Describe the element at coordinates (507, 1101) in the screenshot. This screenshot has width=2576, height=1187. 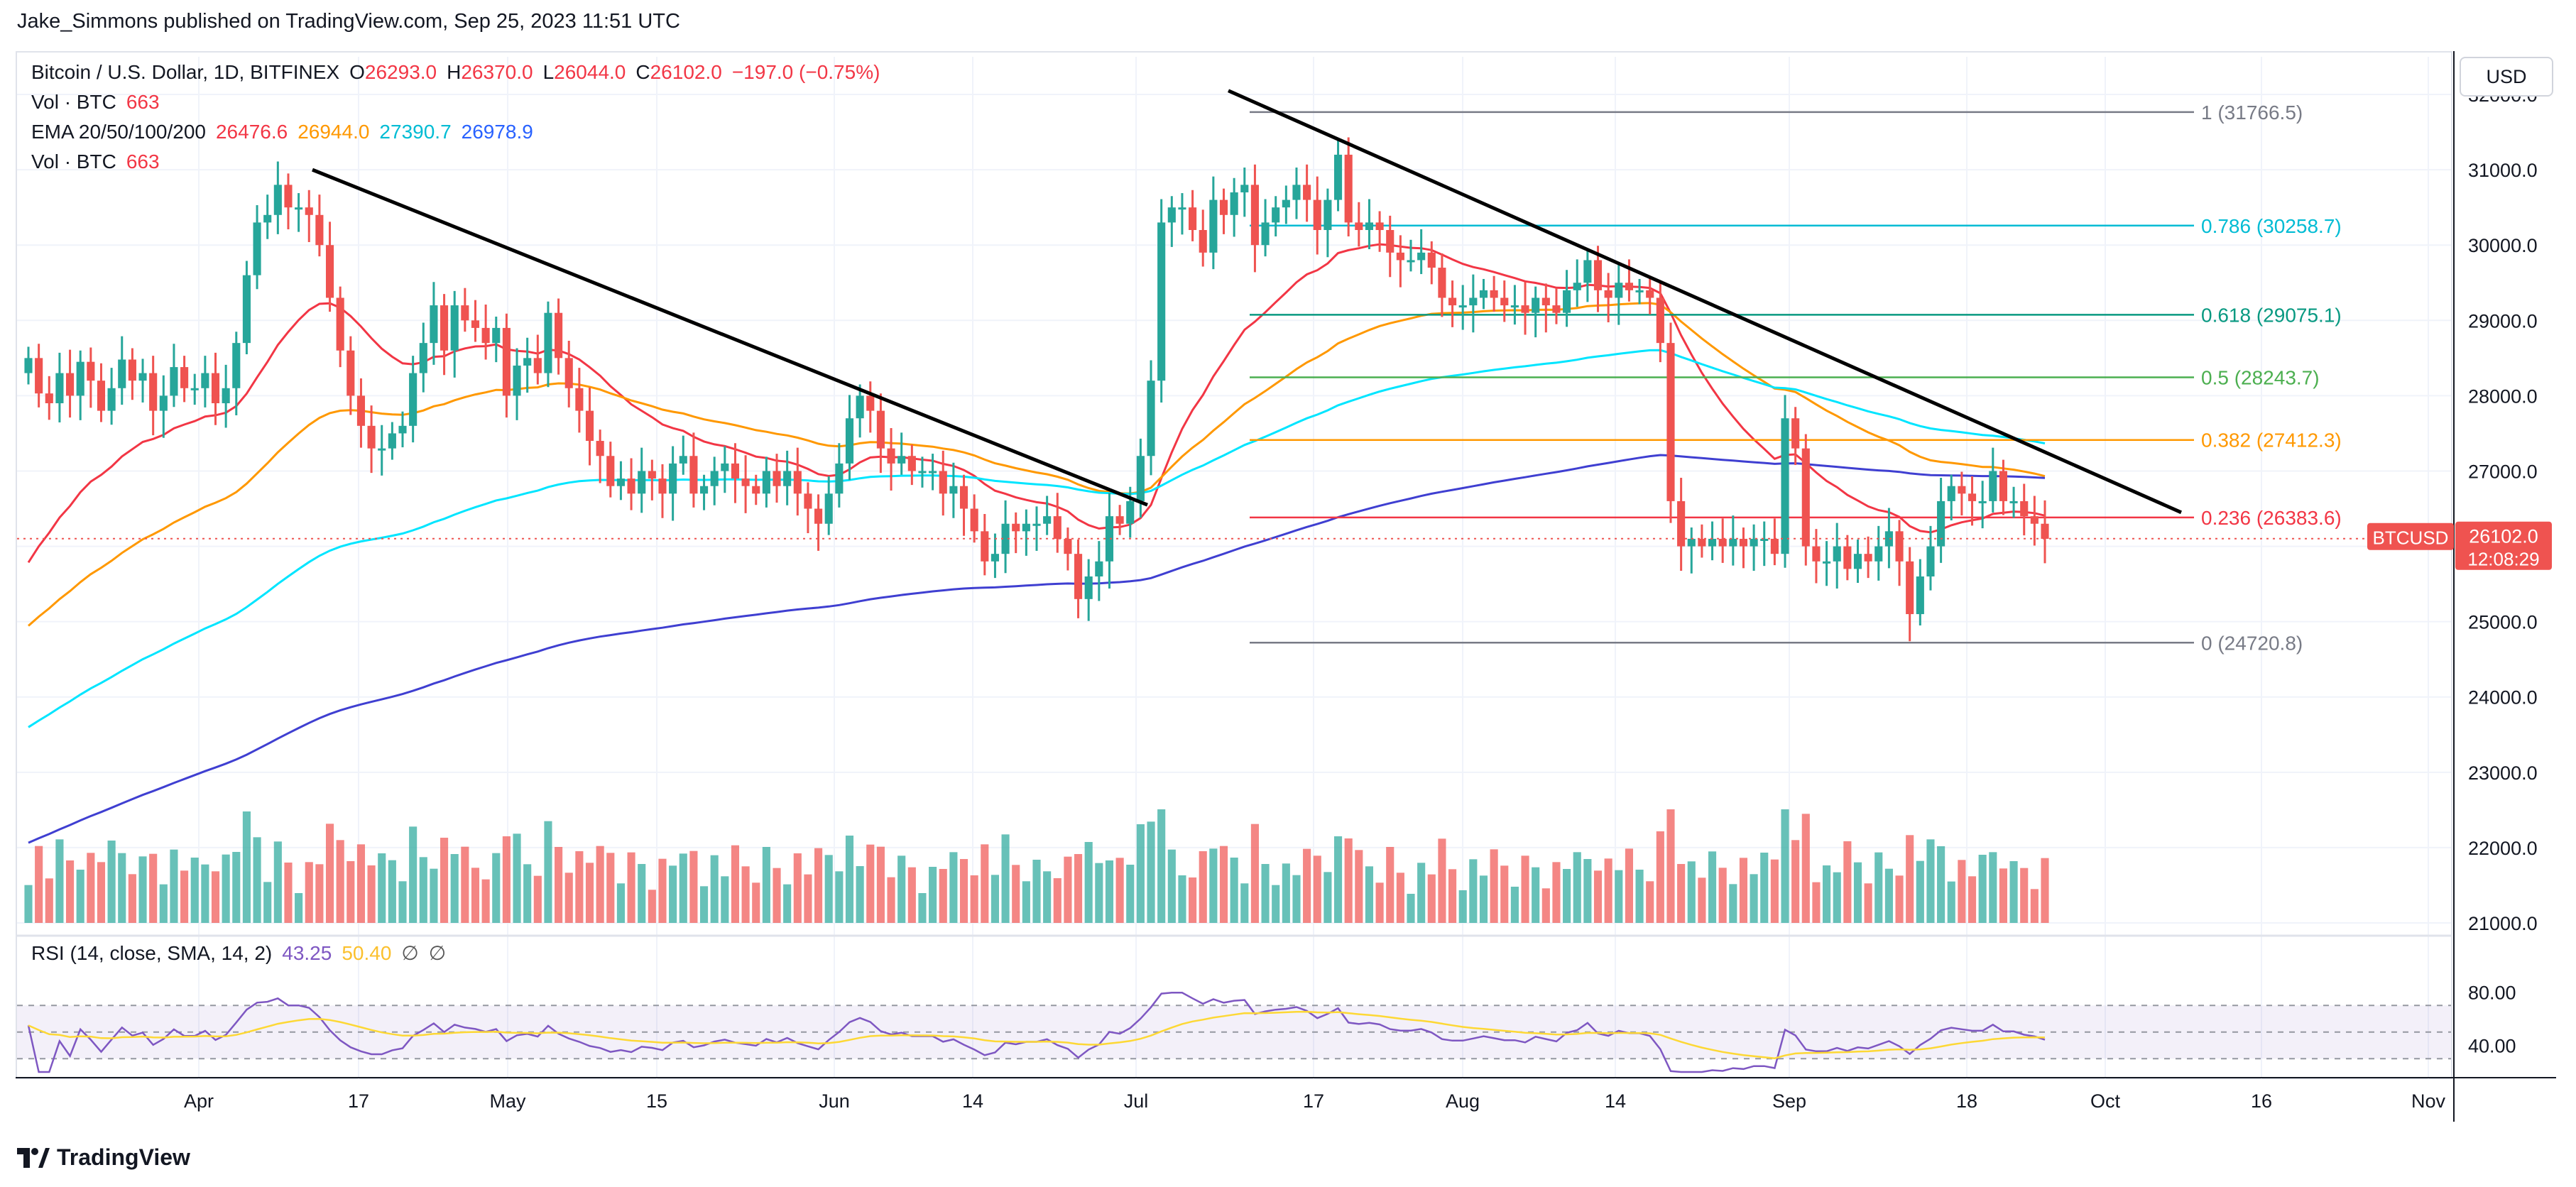
I see `time-tick-label: May` at that location.